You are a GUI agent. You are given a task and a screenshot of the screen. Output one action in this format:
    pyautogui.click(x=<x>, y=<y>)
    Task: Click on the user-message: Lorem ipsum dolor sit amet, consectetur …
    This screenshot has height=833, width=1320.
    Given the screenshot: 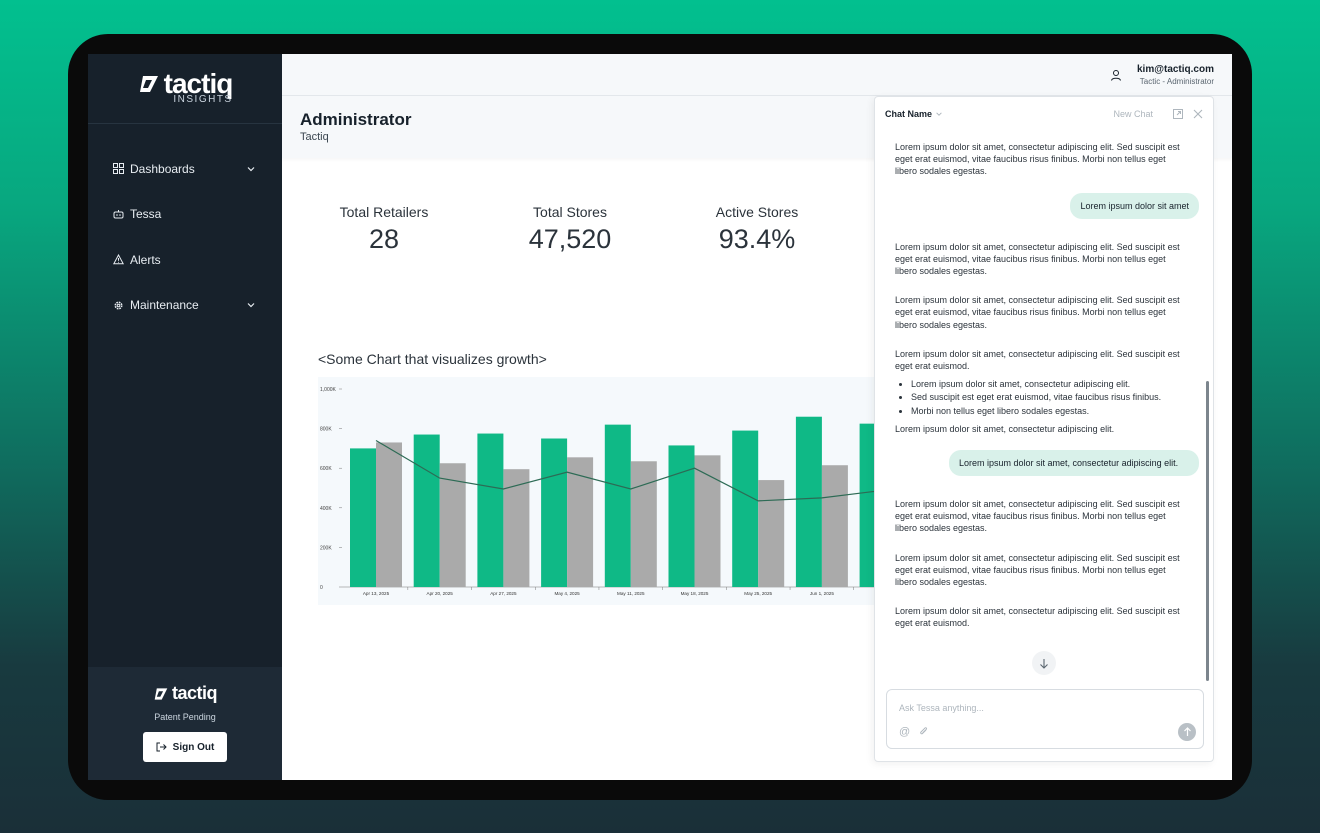 What is the action you would take?
    pyautogui.click(x=1074, y=463)
    